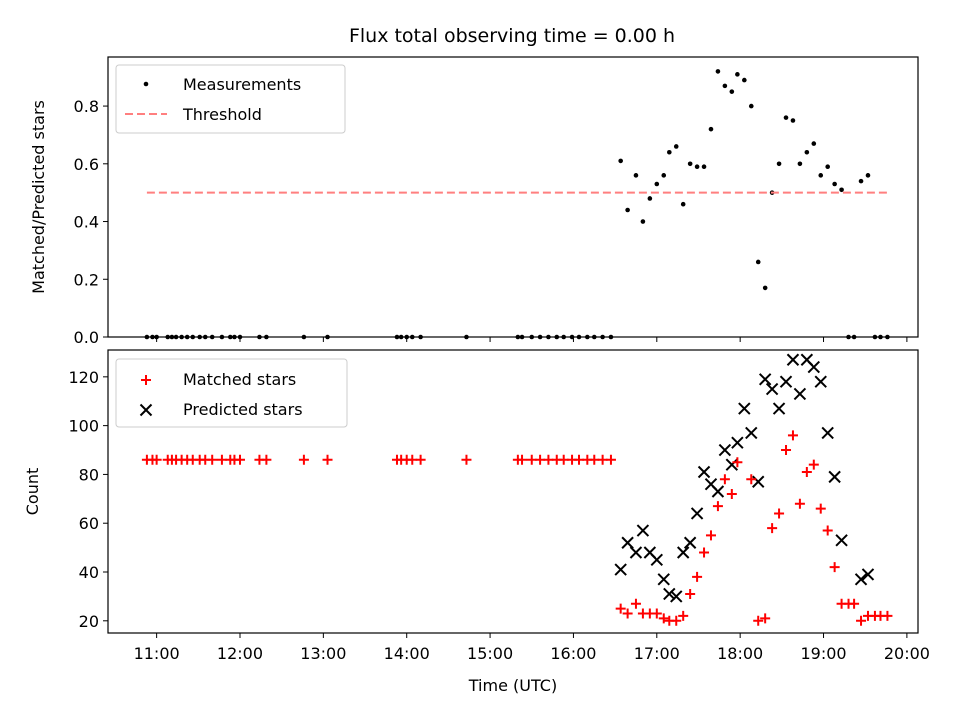 The width and height of the screenshot is (960, 720). Describe the element at coordinates (83, 426) in the screenshot. I see `bottom-y-tick-label: 100` at that location.